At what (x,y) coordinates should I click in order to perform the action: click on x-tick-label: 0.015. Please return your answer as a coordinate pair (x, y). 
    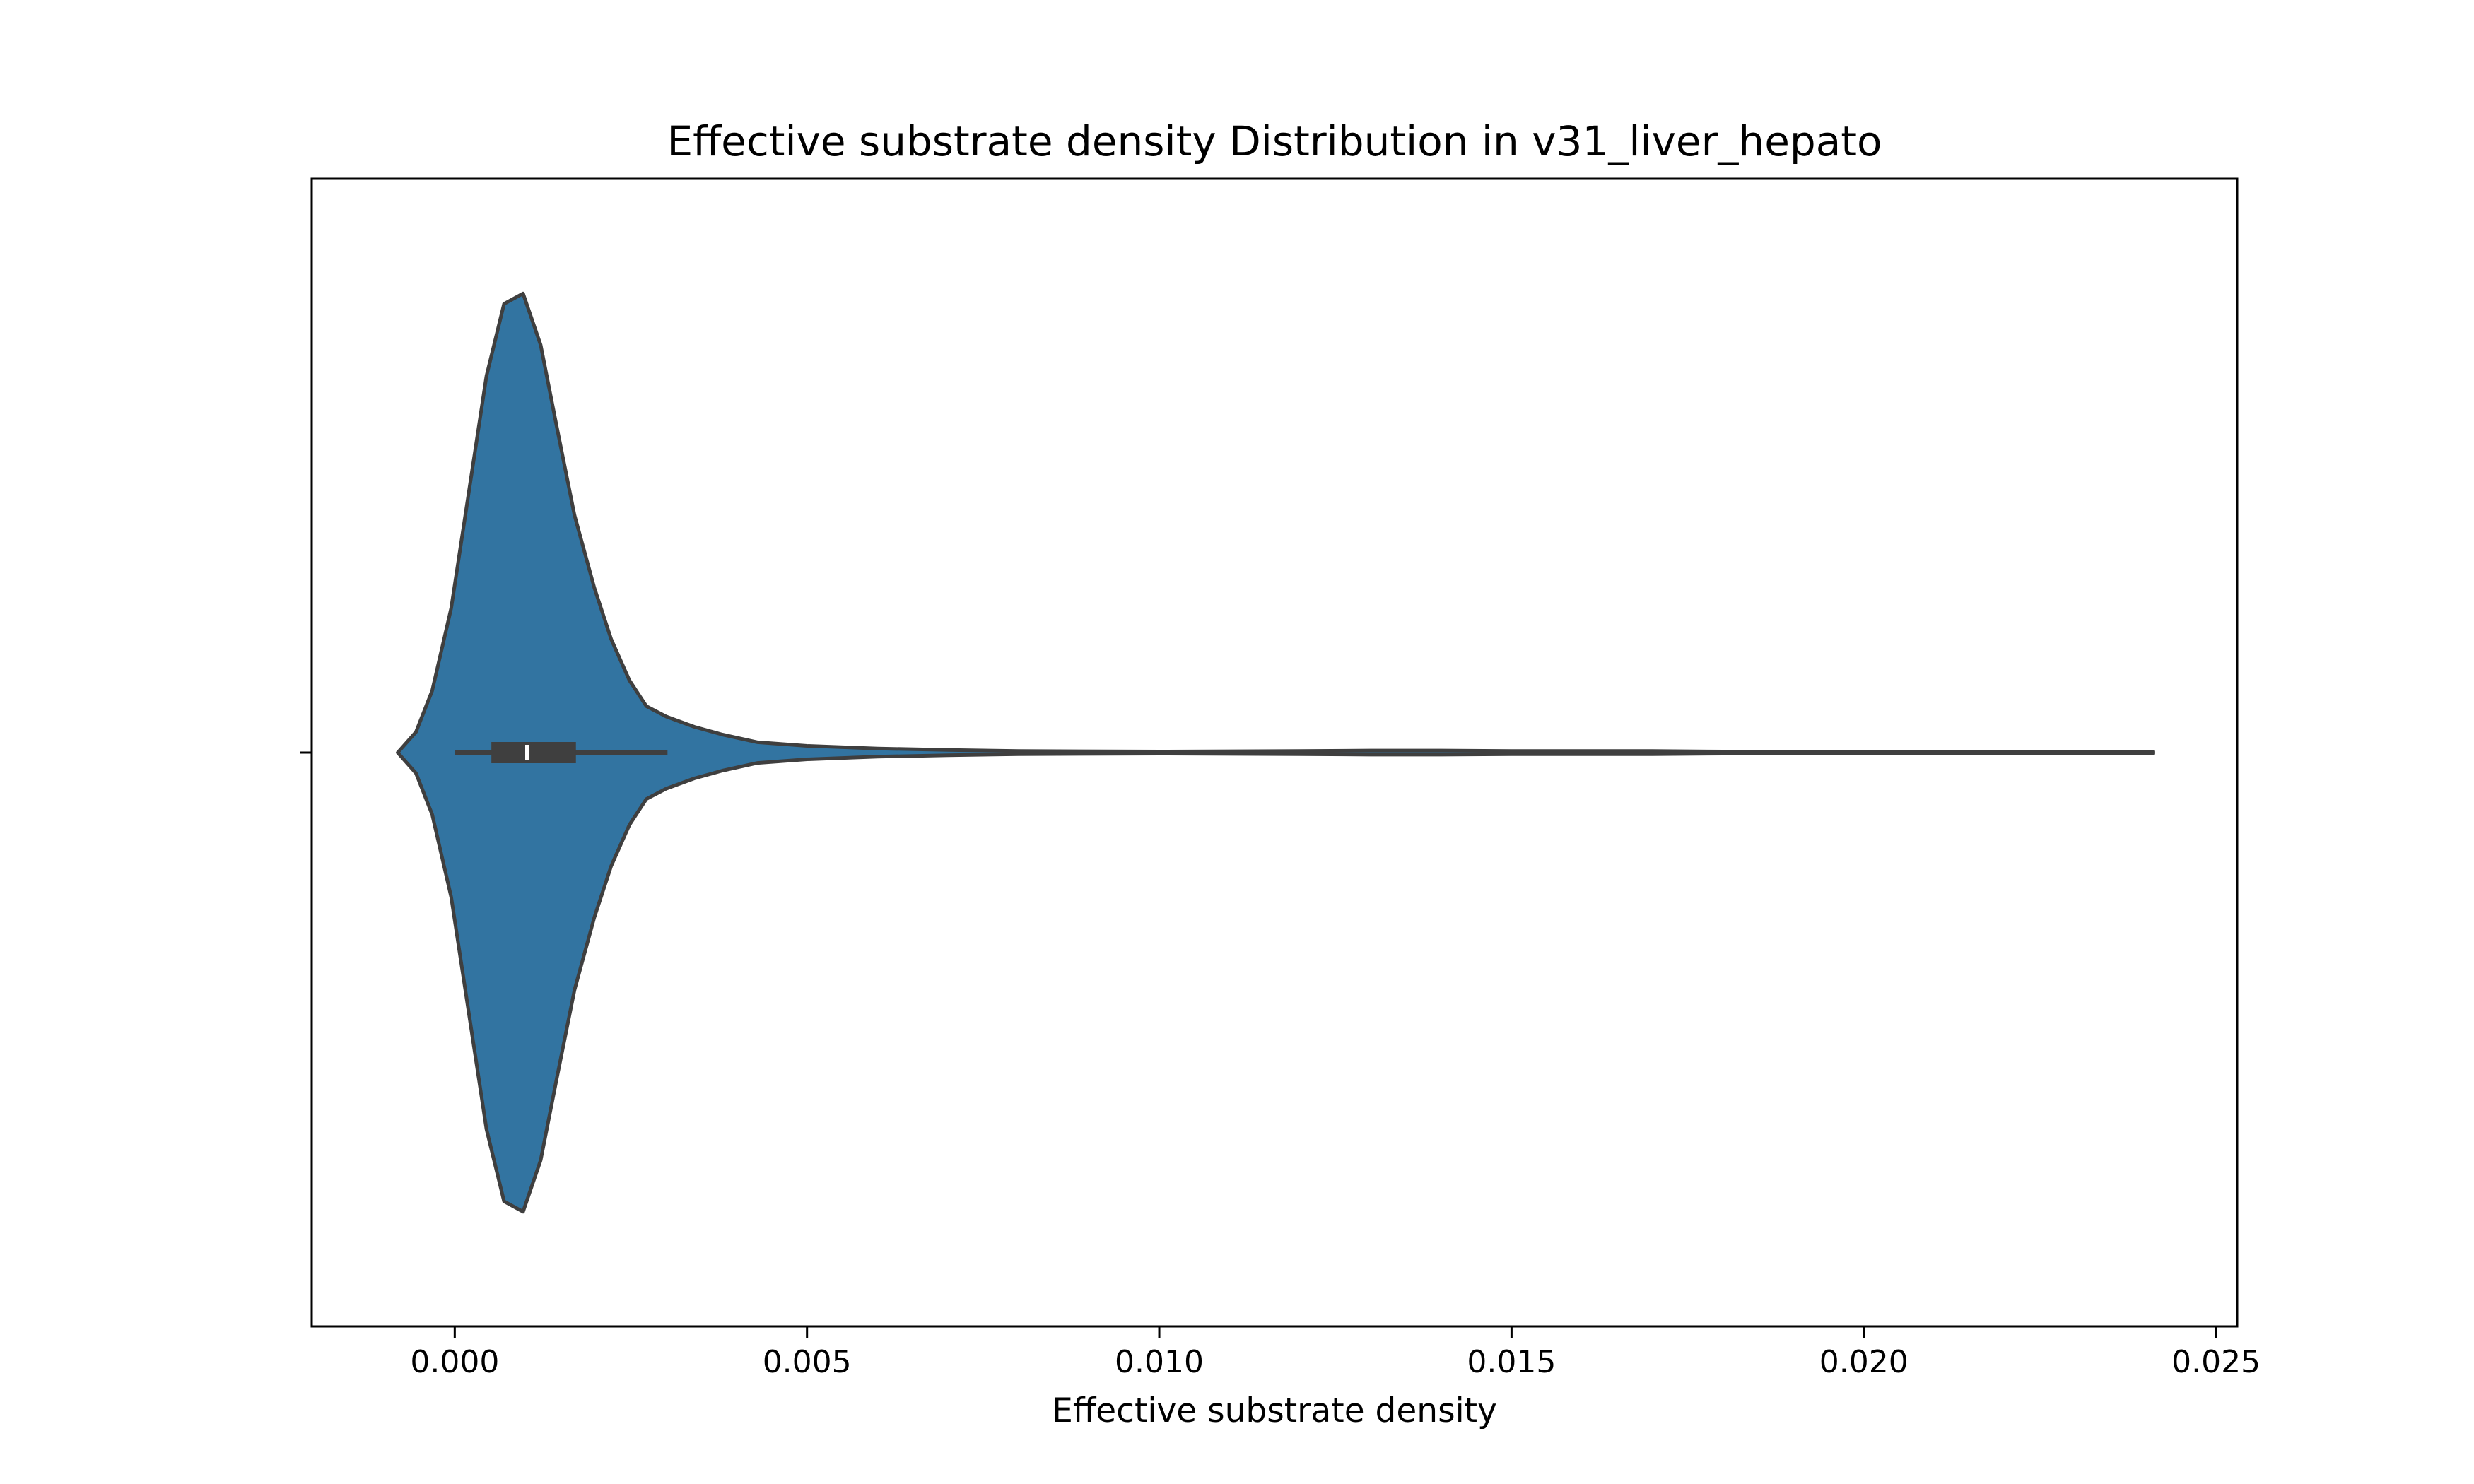
    Looking at the image, I should click on (1511, 1362).